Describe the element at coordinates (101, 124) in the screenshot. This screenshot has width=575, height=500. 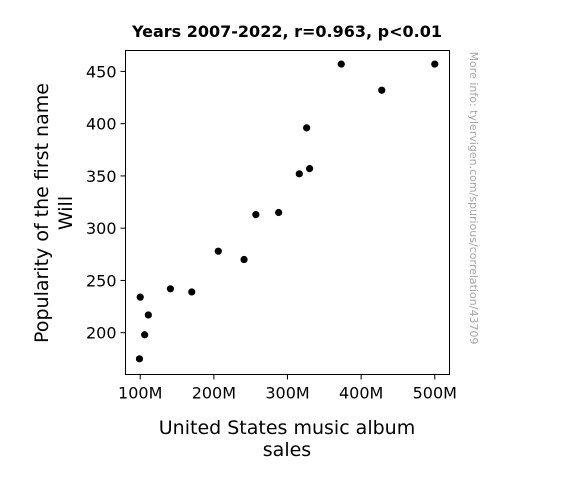
I see `y-tick-label: 400` at that location.